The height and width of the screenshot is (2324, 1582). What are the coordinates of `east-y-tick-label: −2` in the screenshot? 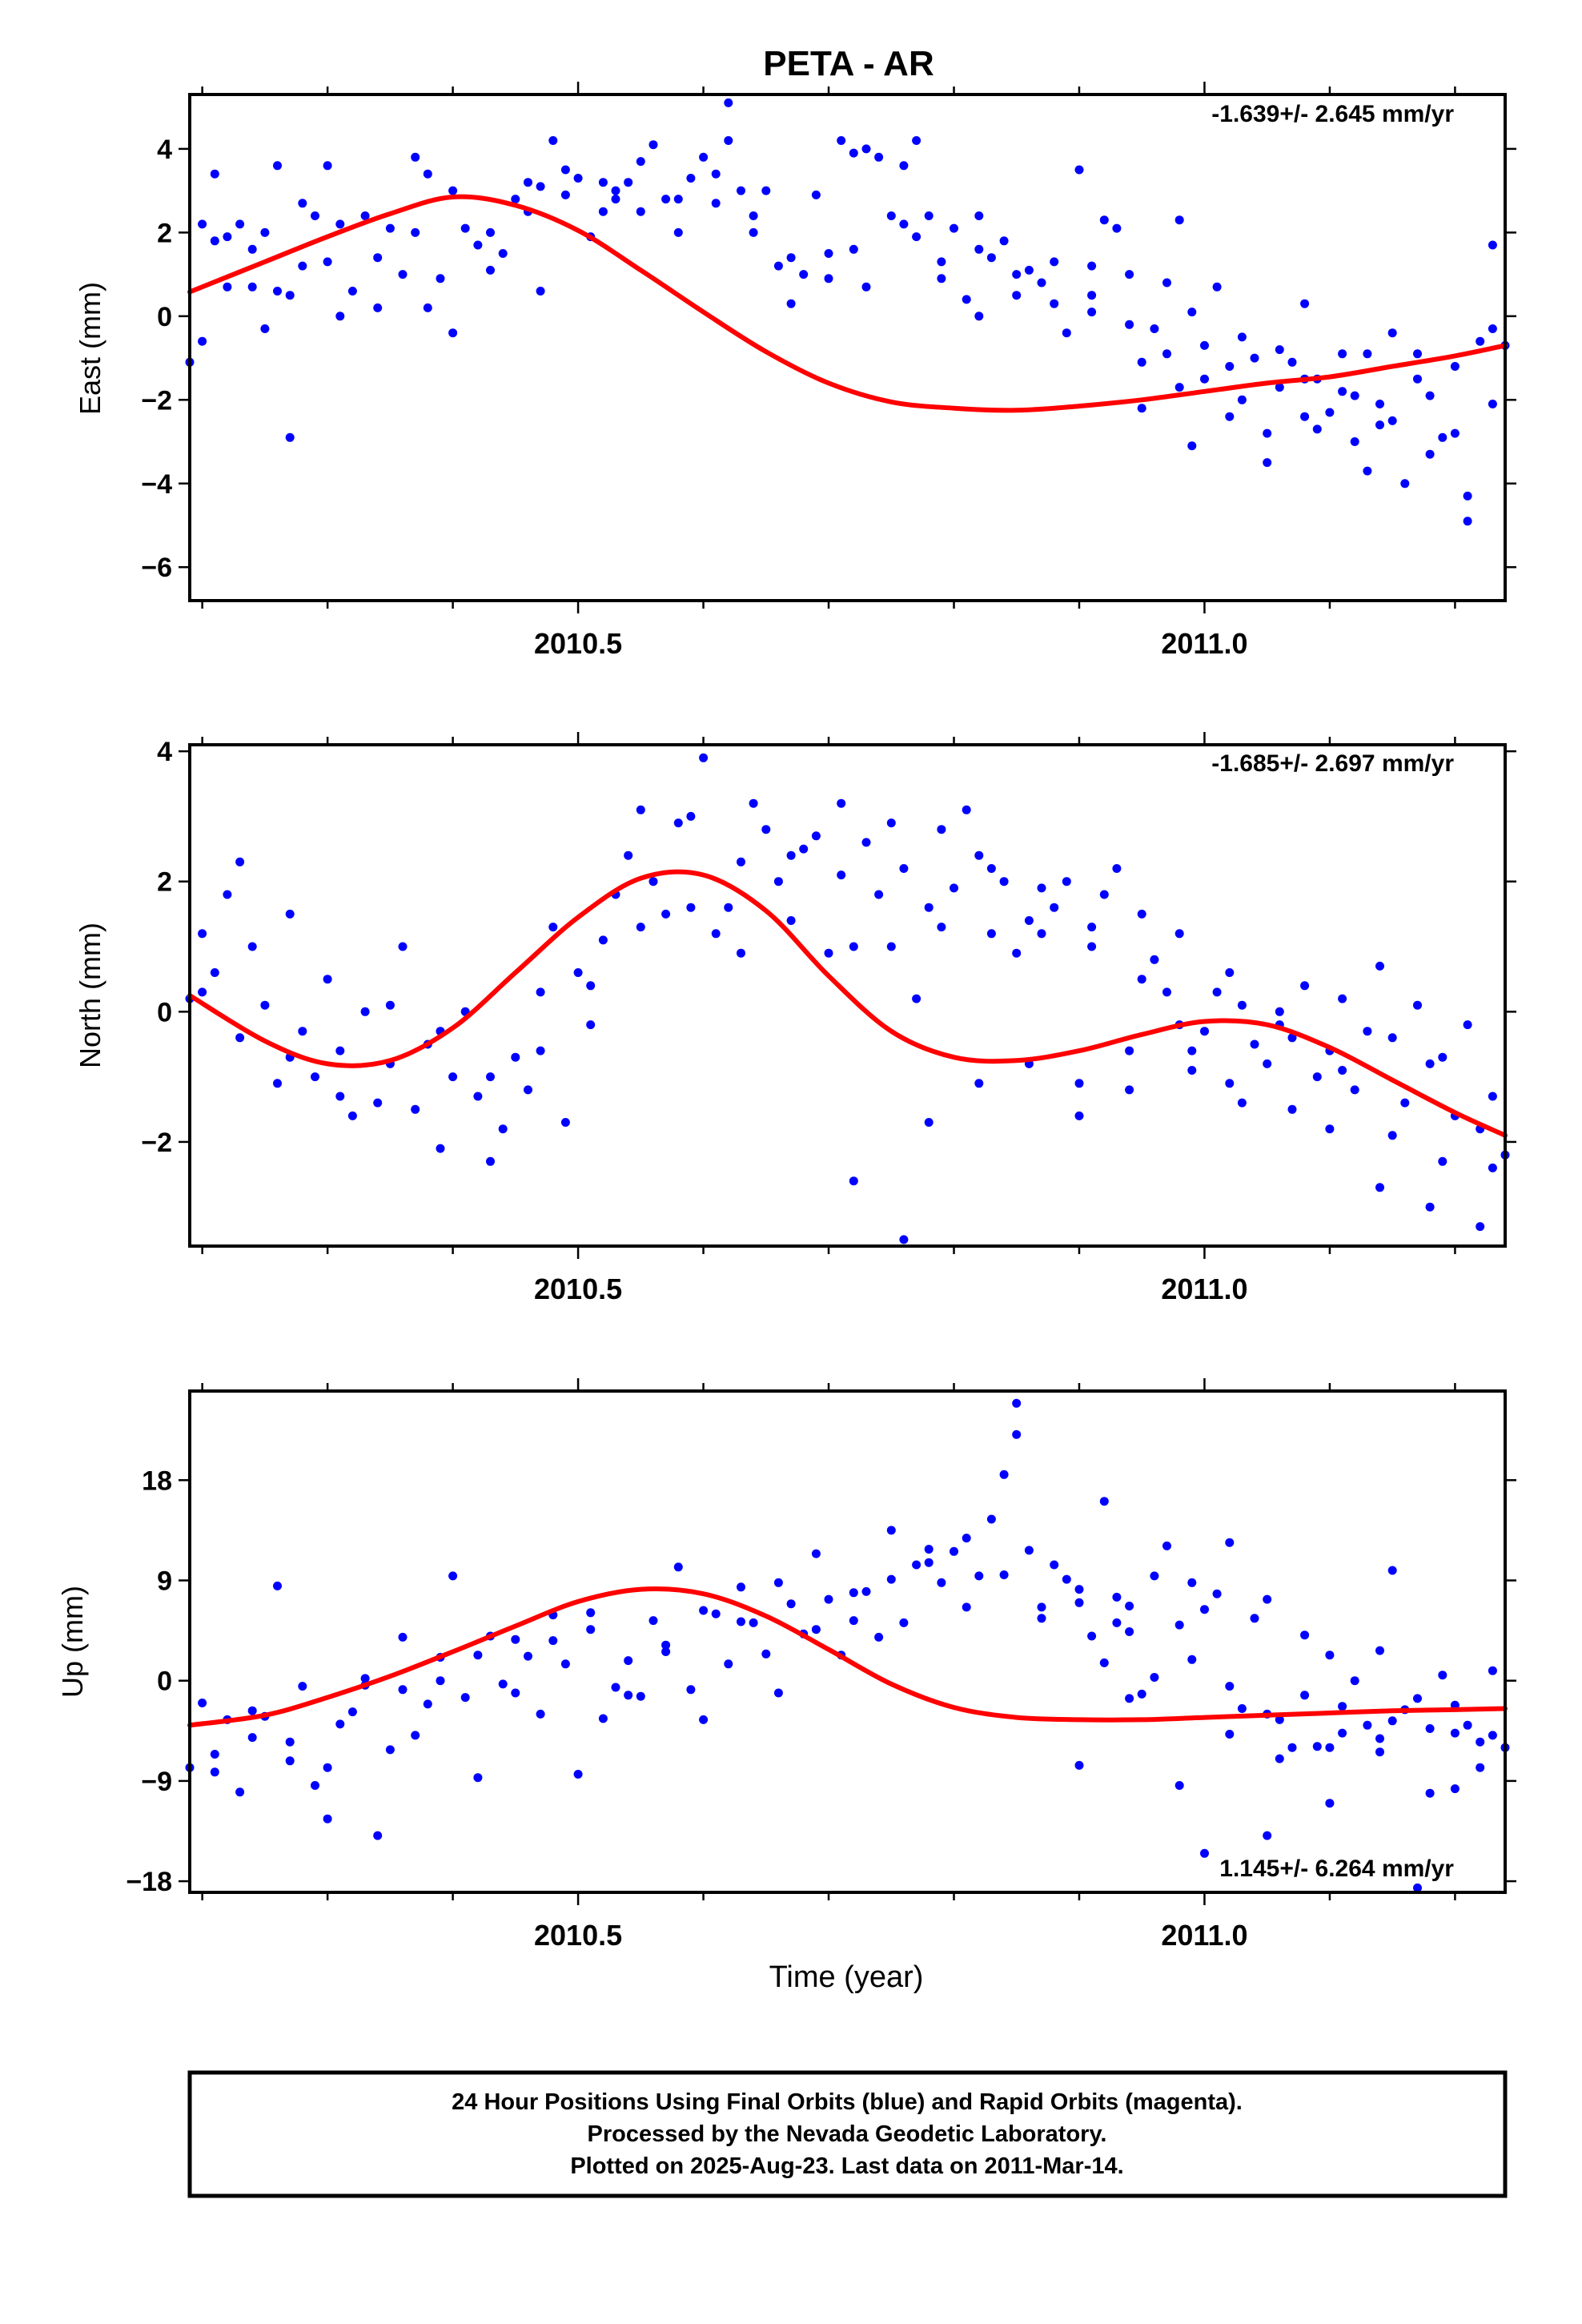 It's located at (156, 400).